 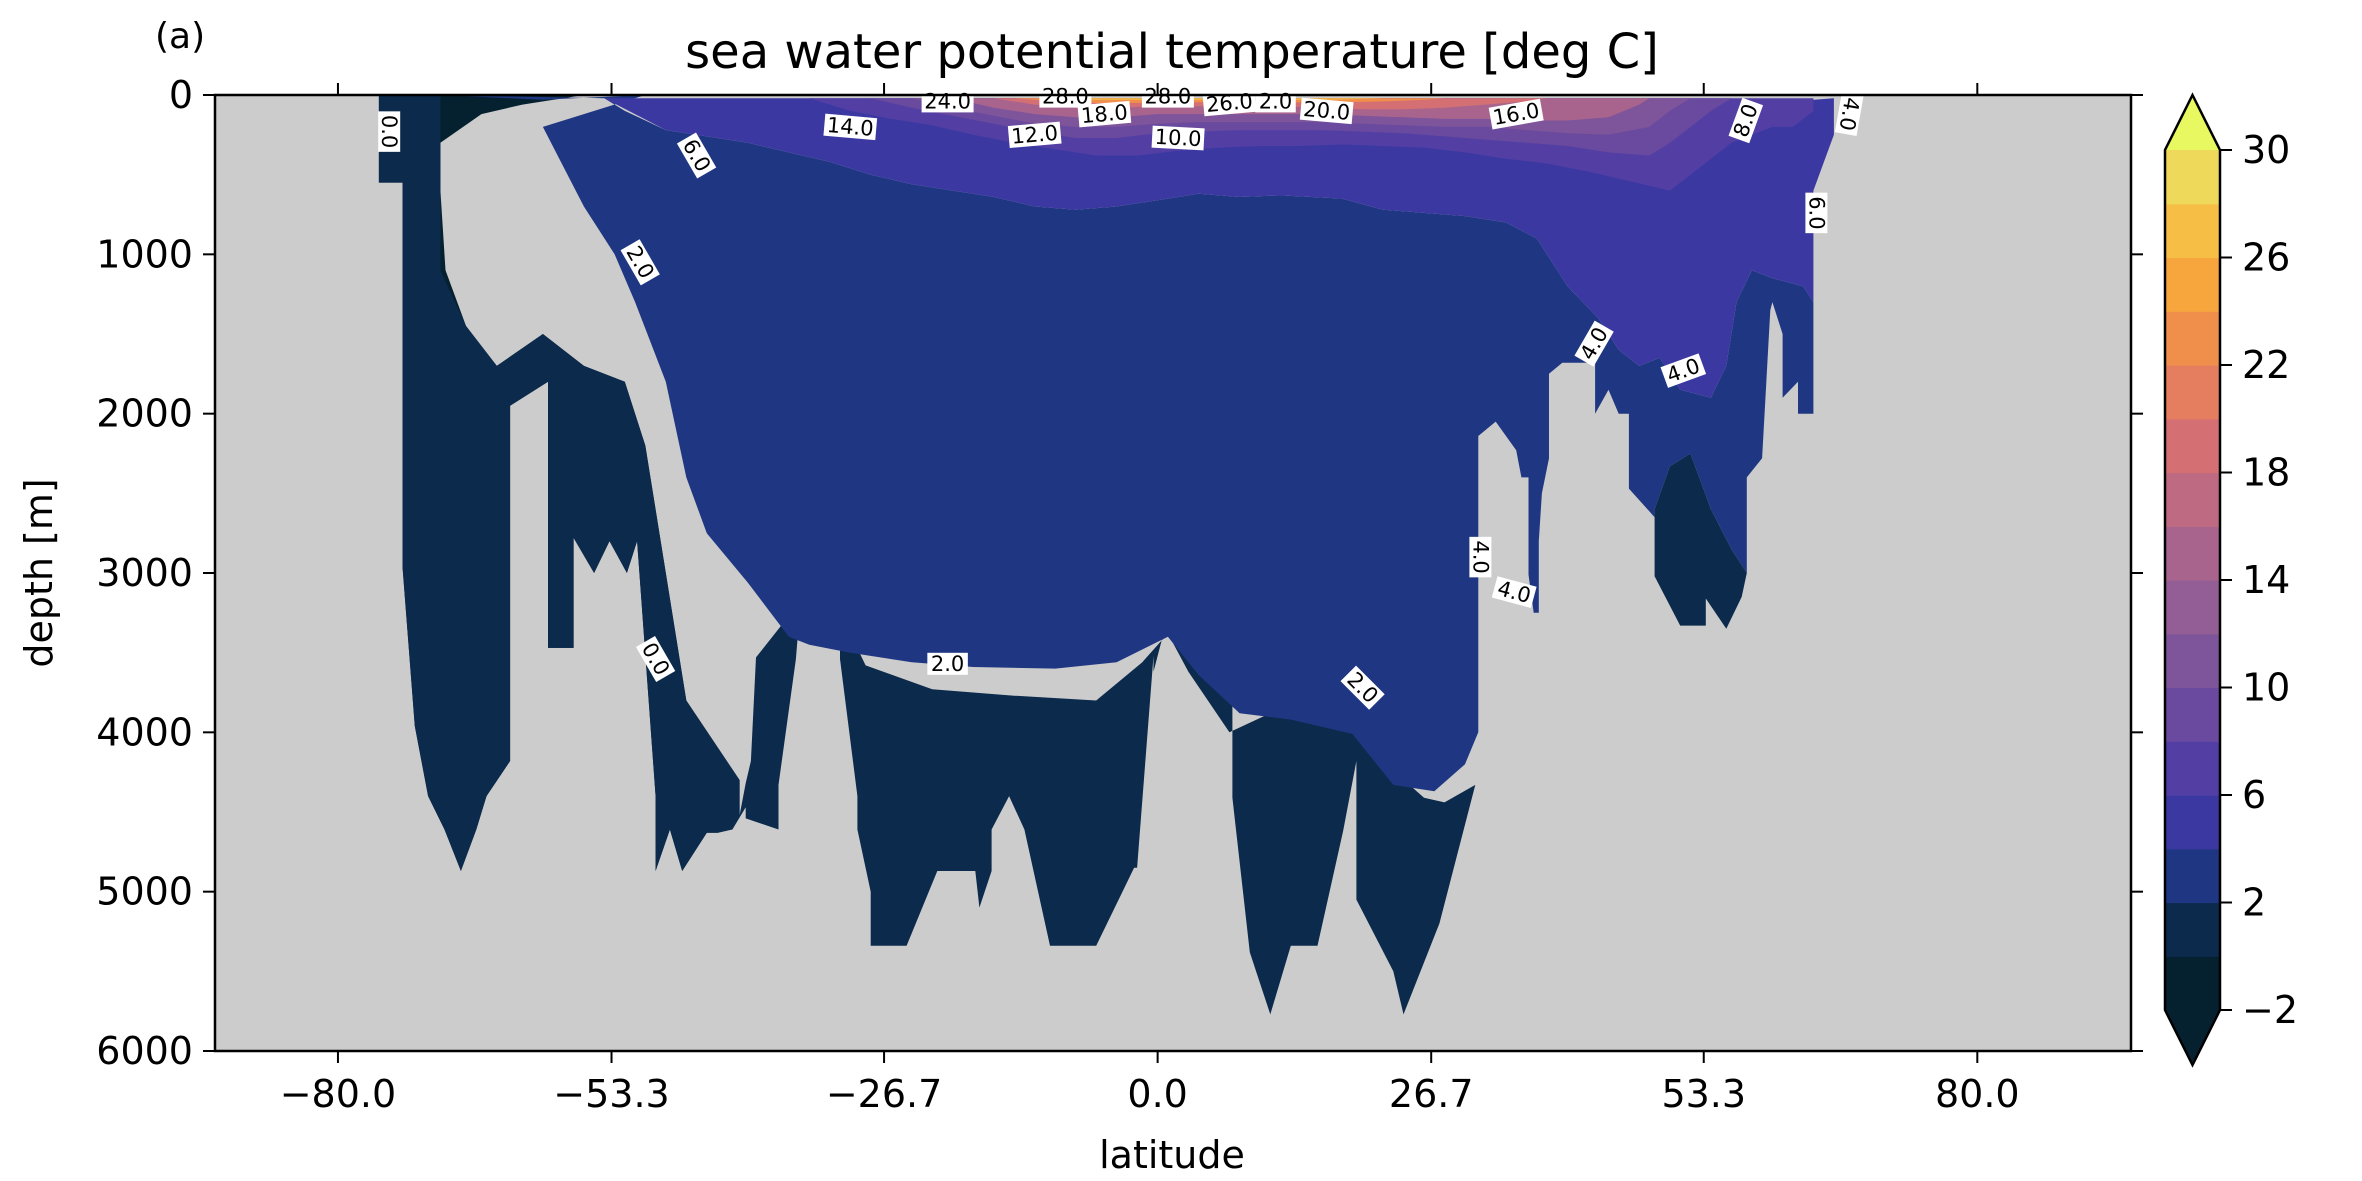 I want to click on panel-label: (a), so click(x=180, y=36).